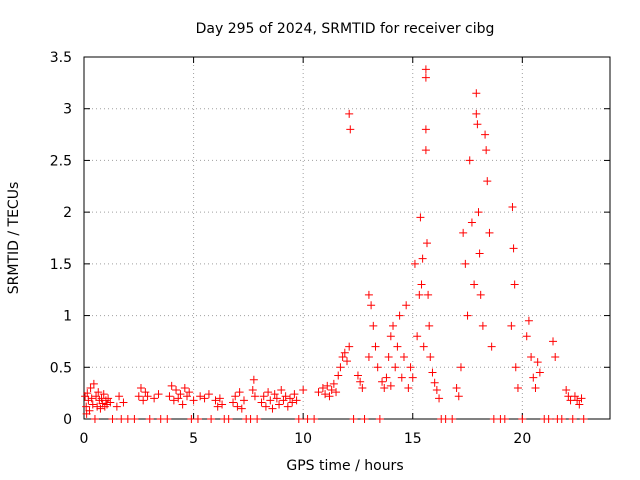 The image size is (640, 480). I want to click on y-tick-label: 0, so click(67, 420).